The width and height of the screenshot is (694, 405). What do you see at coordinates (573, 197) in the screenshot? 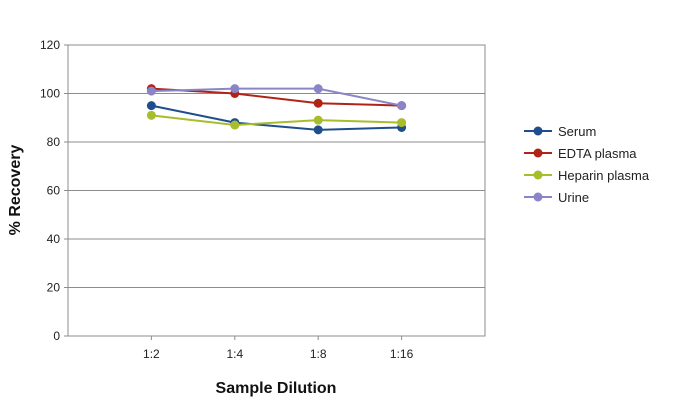
I see `legend-label: Urine` at bounding box center [573, 197].